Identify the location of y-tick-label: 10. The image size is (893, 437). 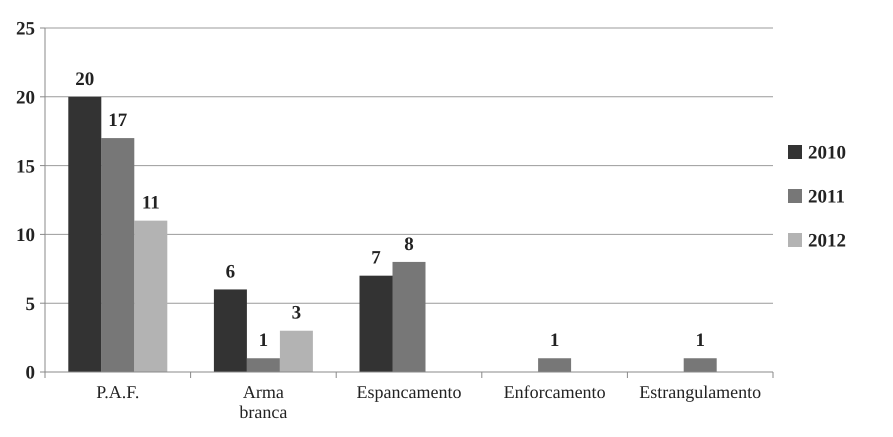
(25, 235).